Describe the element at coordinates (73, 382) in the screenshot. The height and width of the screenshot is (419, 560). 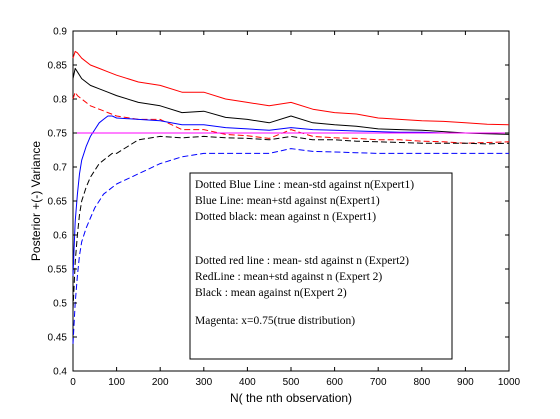
I see `x-tick-label: 0` at that location.